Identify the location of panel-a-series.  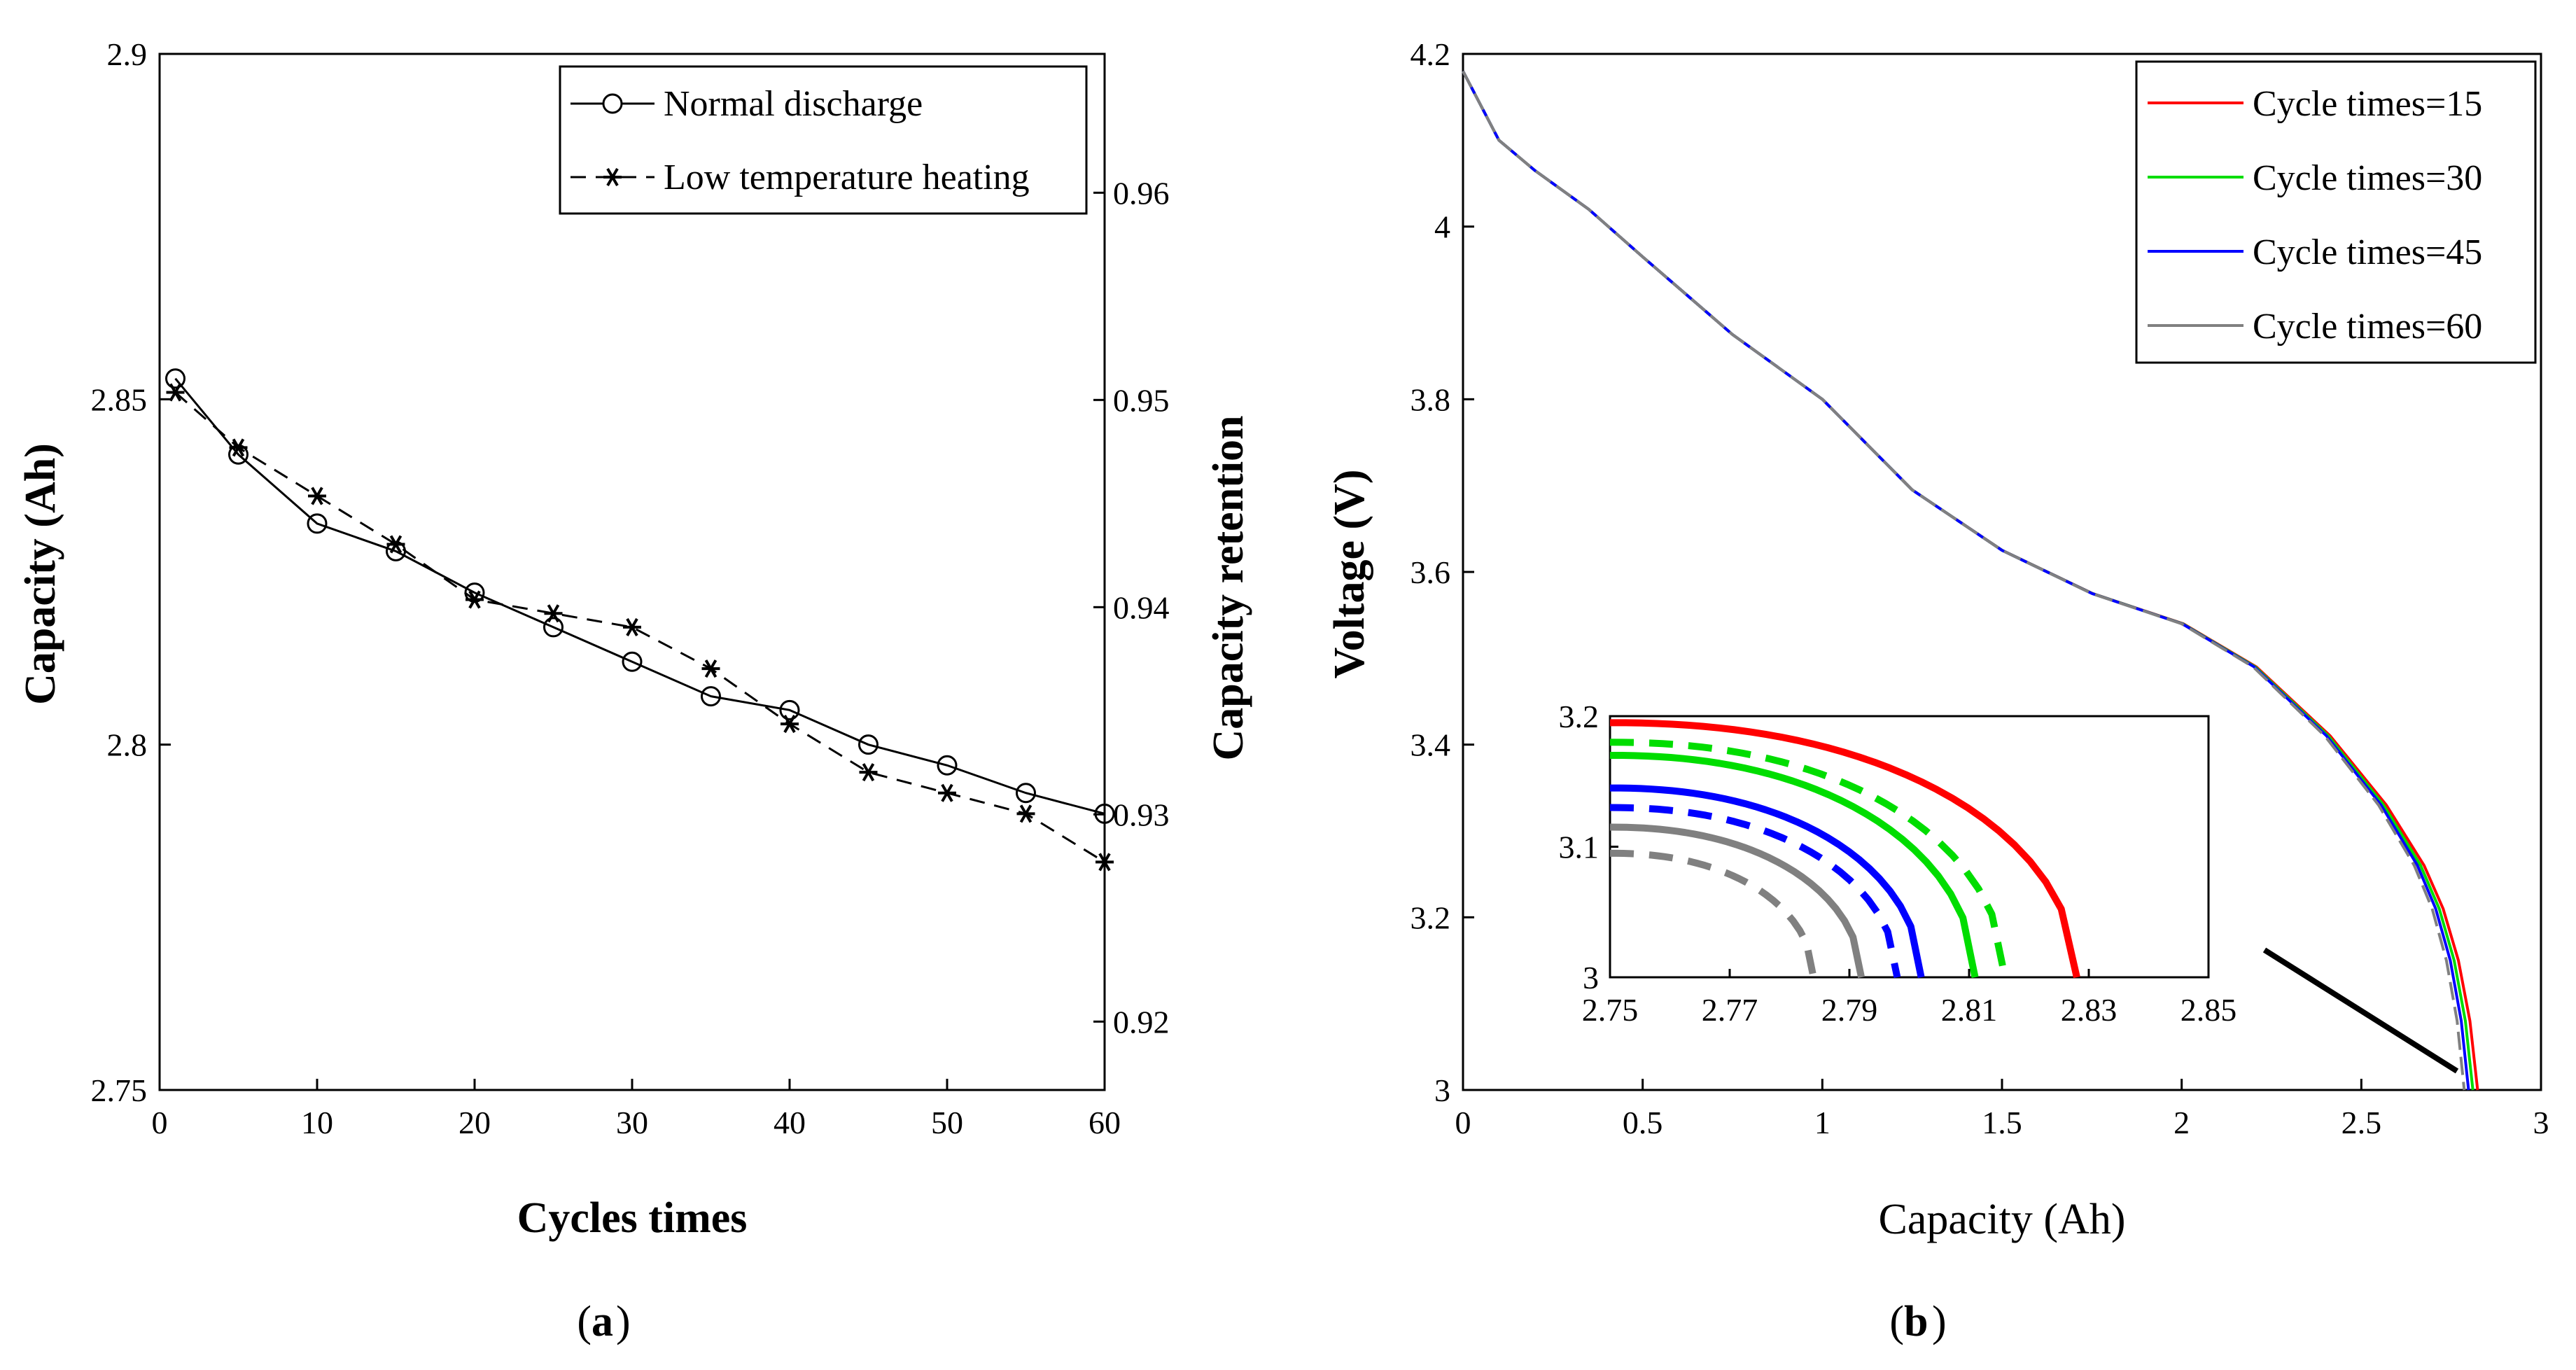
(640, 620).